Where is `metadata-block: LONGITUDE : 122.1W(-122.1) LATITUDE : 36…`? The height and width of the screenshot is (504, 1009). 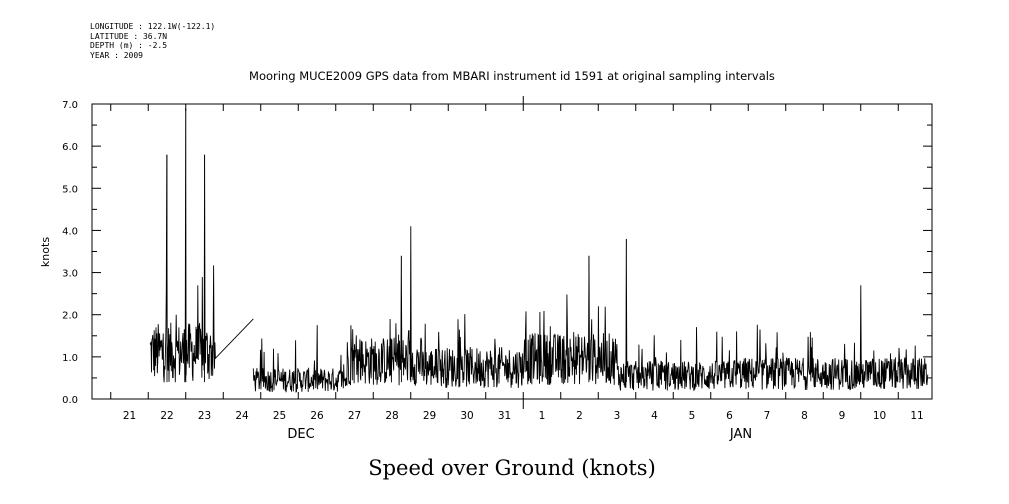 metadata-block: LONGITUDE : 122.1W(-122.1) LATITUDE : 36… is located at coordinates (152, 41).